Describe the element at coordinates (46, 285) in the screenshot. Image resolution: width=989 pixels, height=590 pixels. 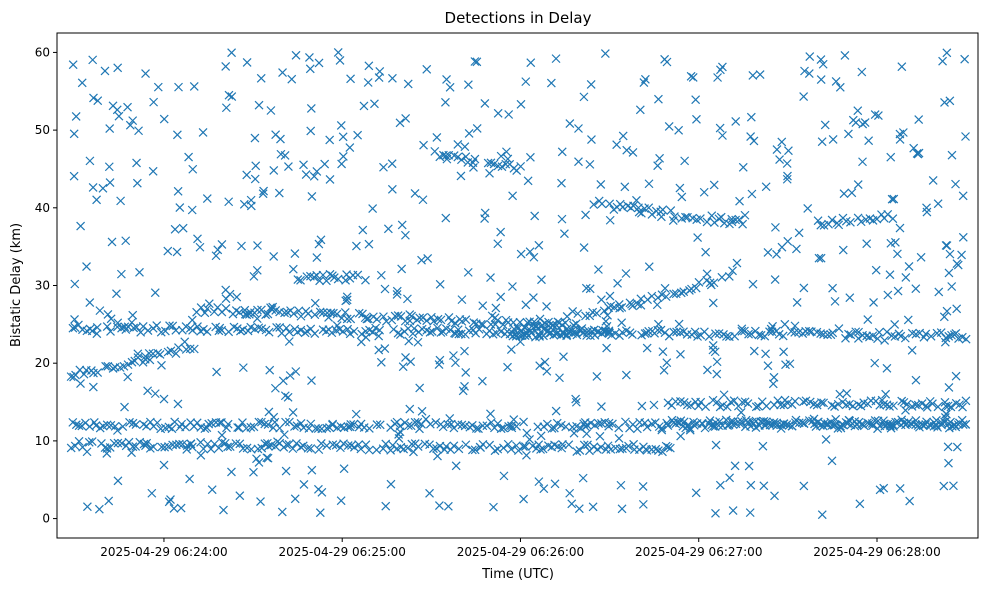
I see `y-axis: 0 10 20 30 40 50 60` at that location.